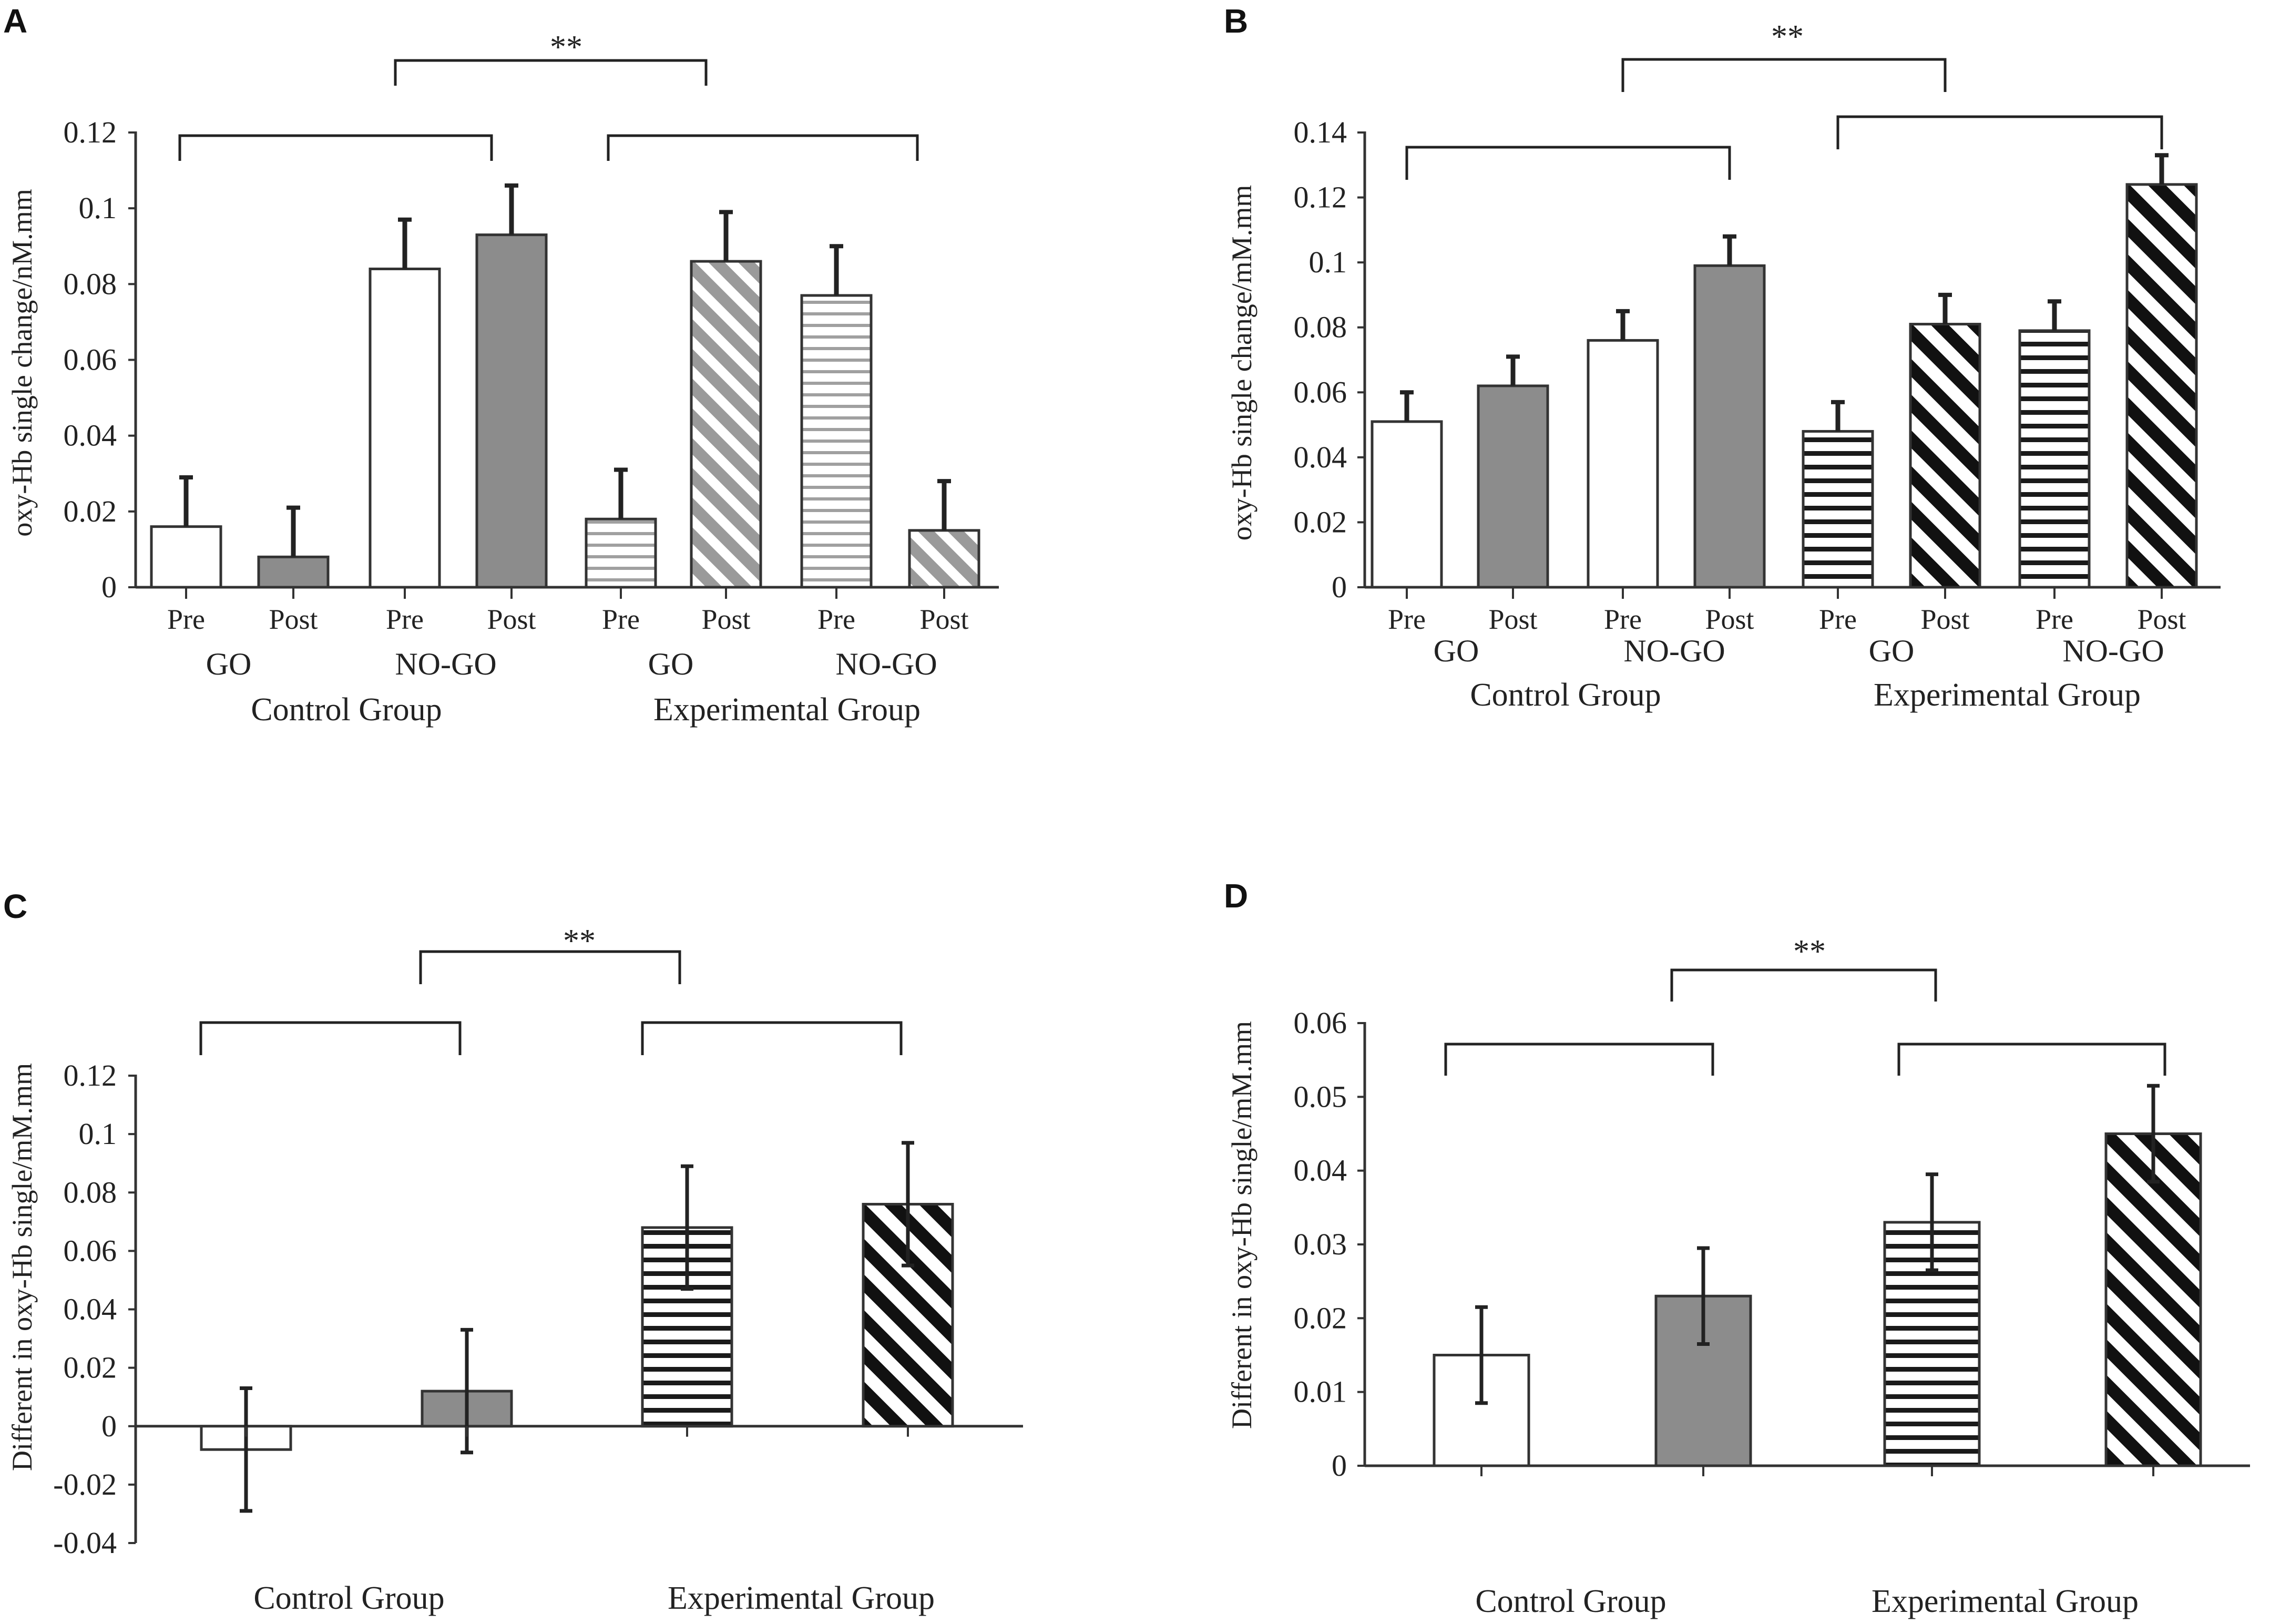 Image resolution: width=2270 pixels, height=1624 pixels. What do you see at coordinates (1320, 1096) in the screenshot?
I see `y-tick-label: 0.05` at bounding box center [1320, 1096].